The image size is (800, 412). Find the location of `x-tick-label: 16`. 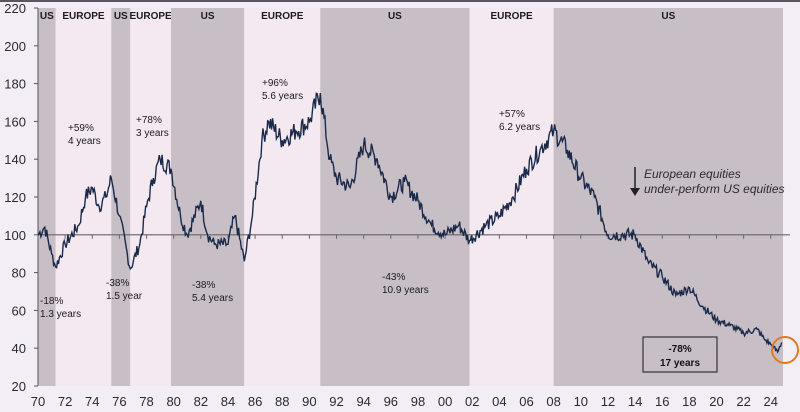

x-tick-label: 16 is located at coordinates (662, 401).